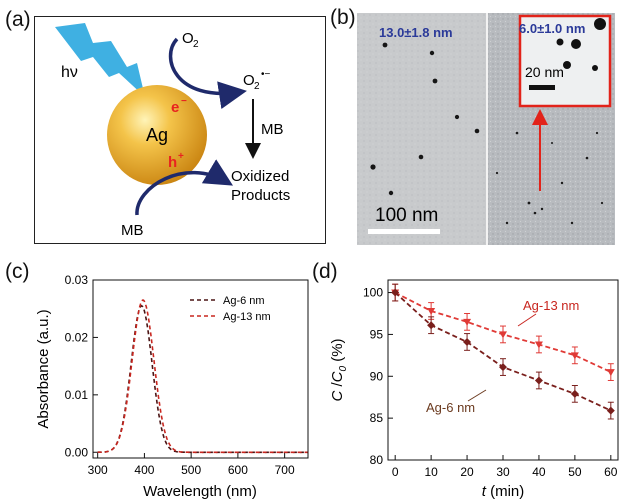 The height and width of the screenshot is (502, 621). What do you see at coordinates (377, 376) in the screenshot?
I see `y-tick-label-90: 90` at bounding box center [377, 376].